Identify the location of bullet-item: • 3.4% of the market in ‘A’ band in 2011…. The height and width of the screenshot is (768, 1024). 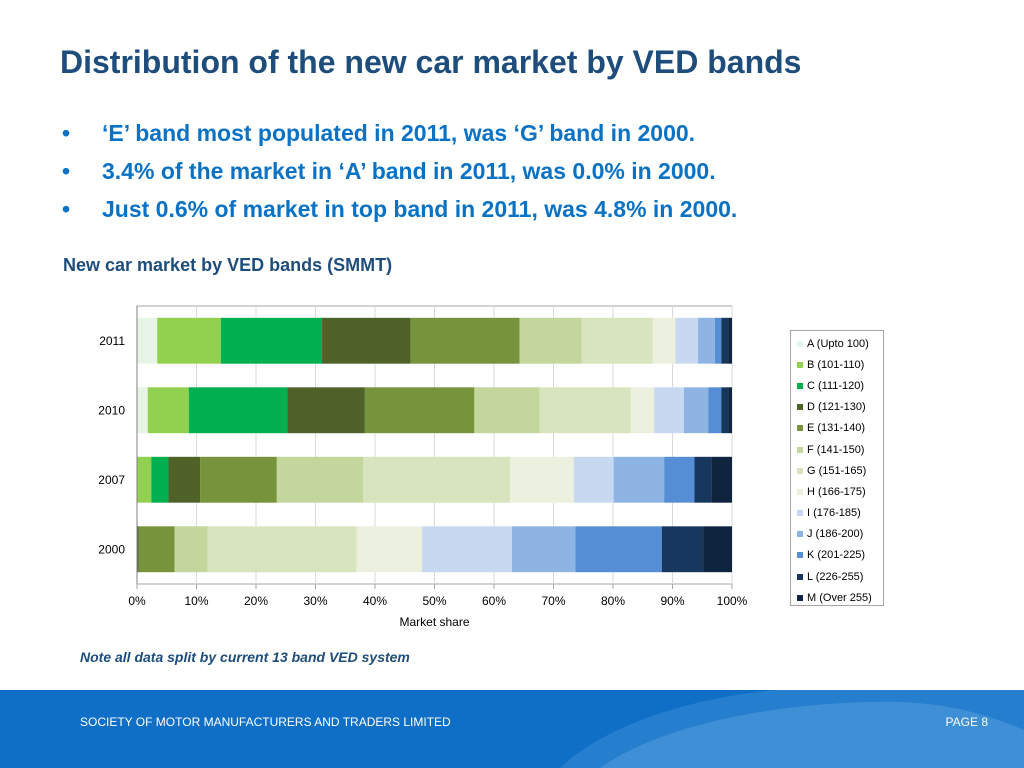
(399, 175).